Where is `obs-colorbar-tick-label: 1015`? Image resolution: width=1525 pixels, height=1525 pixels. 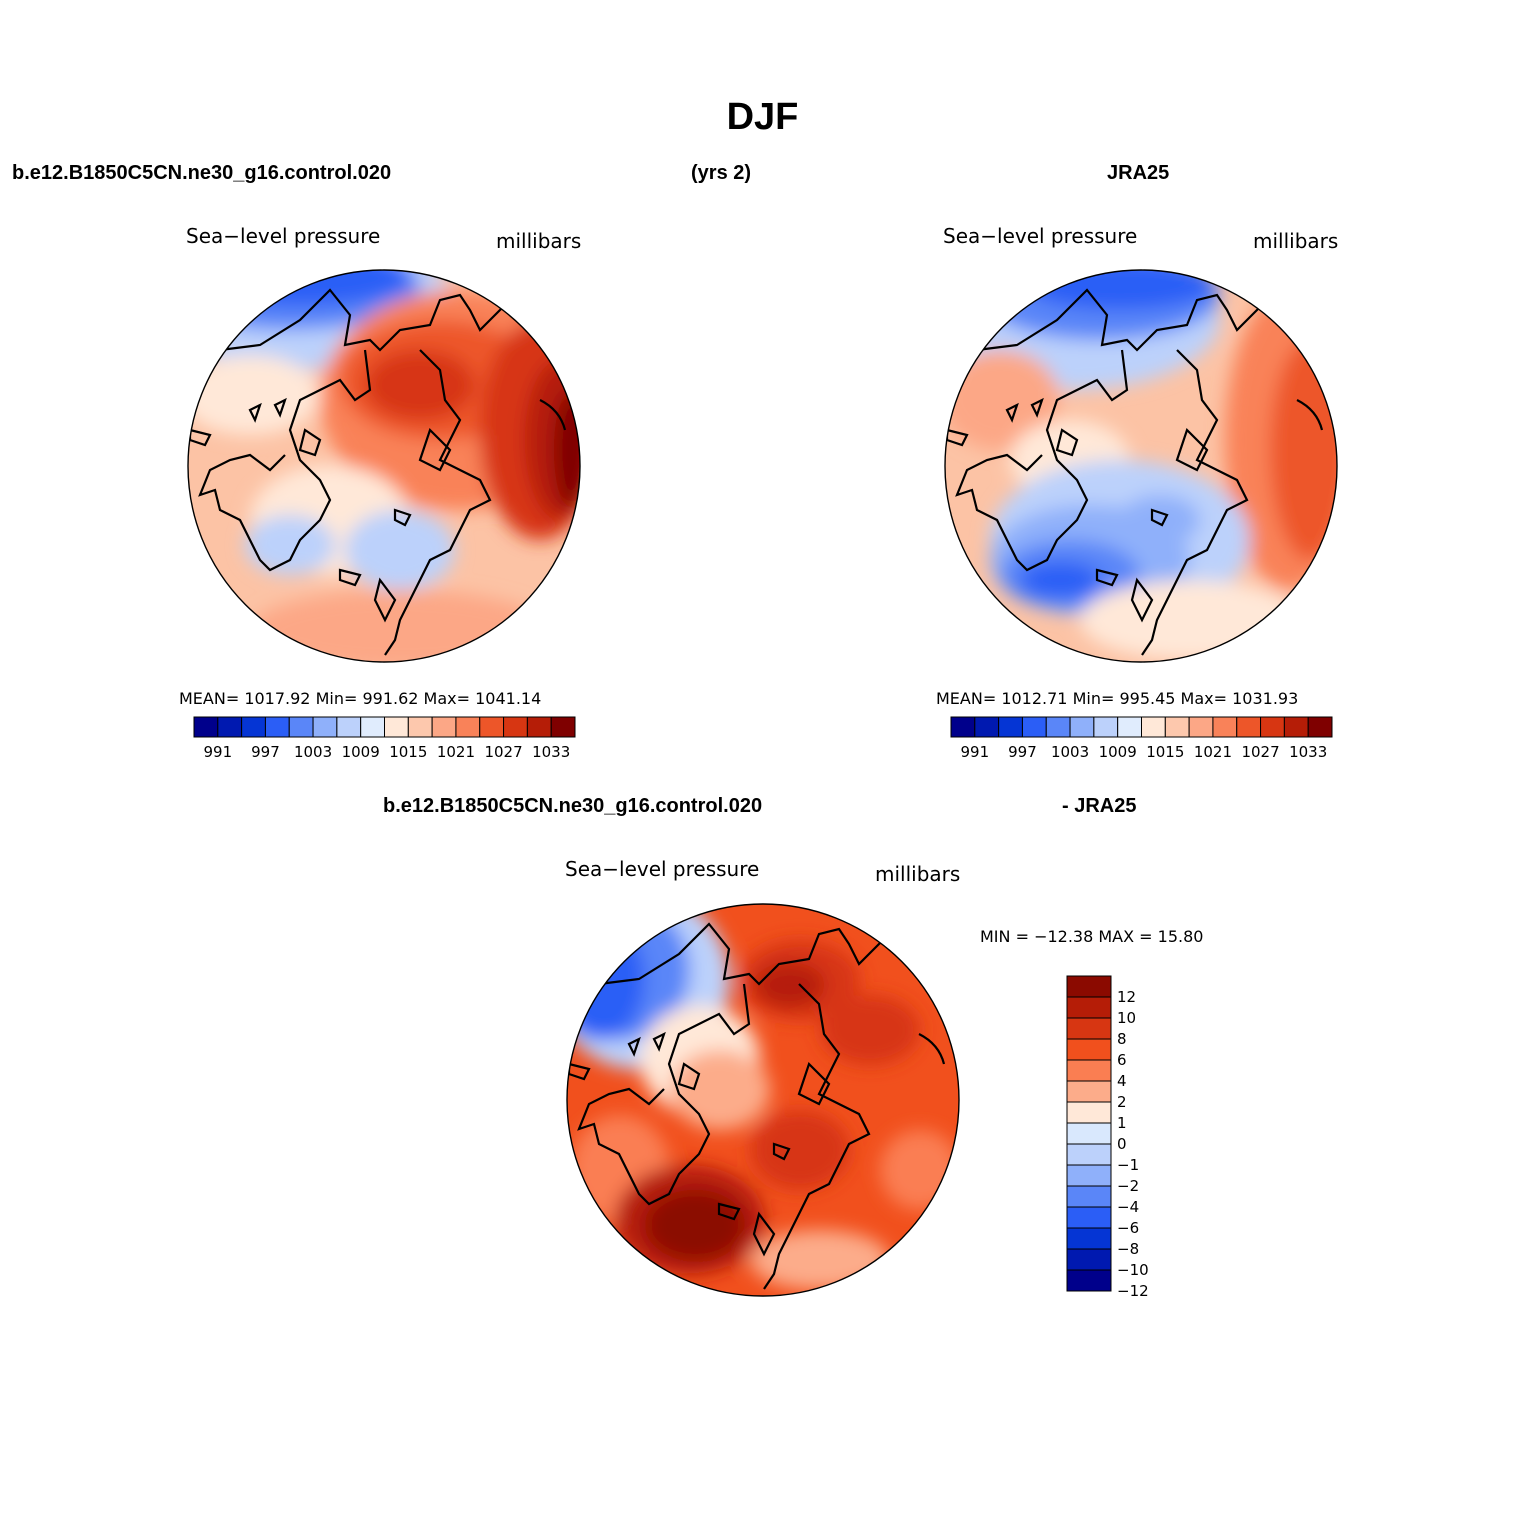
obs-colorbar-tick-label: 1015 is located at coordinates (1165, 752).